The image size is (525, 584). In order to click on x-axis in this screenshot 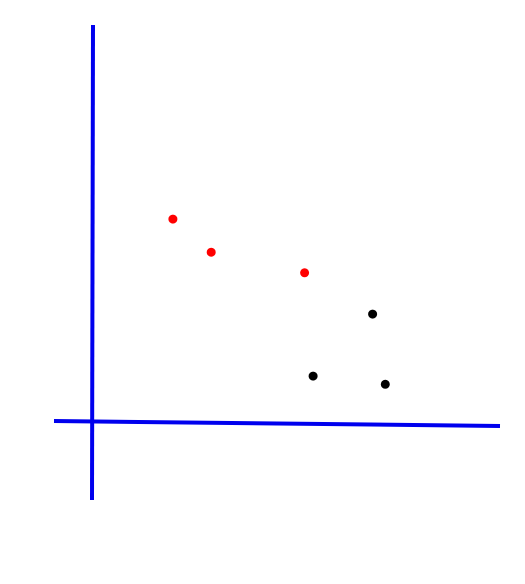, I will do `click(277, 423)`.